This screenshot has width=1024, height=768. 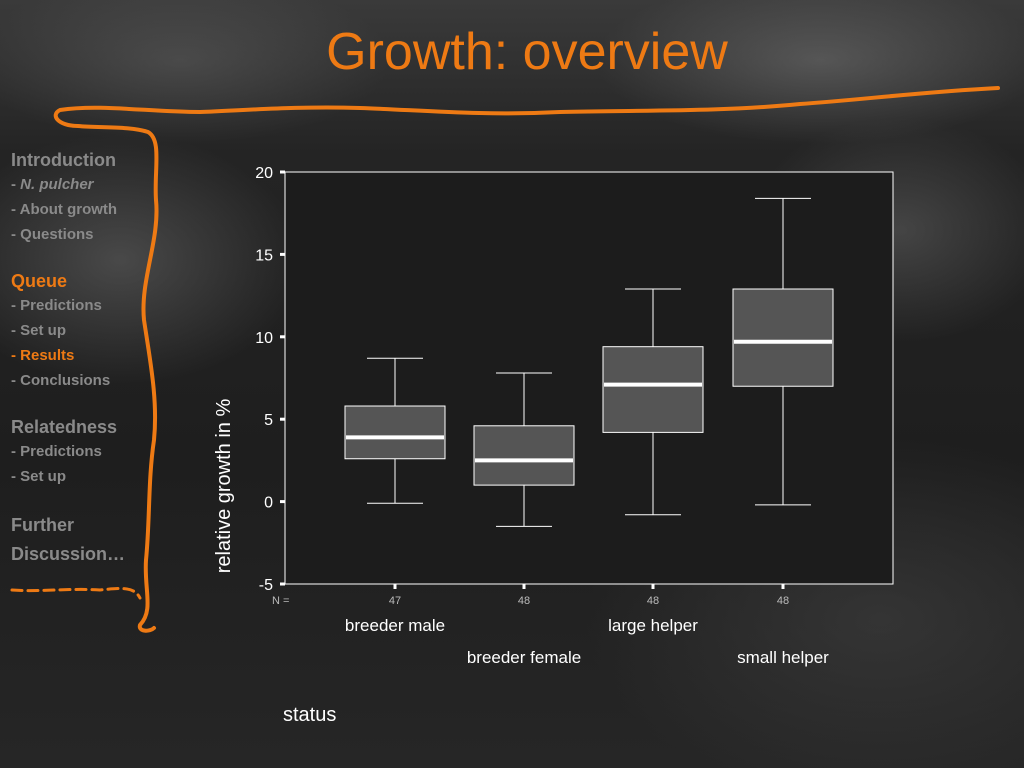 I want to click on nav-further: Further, so click(x=42, y=525).